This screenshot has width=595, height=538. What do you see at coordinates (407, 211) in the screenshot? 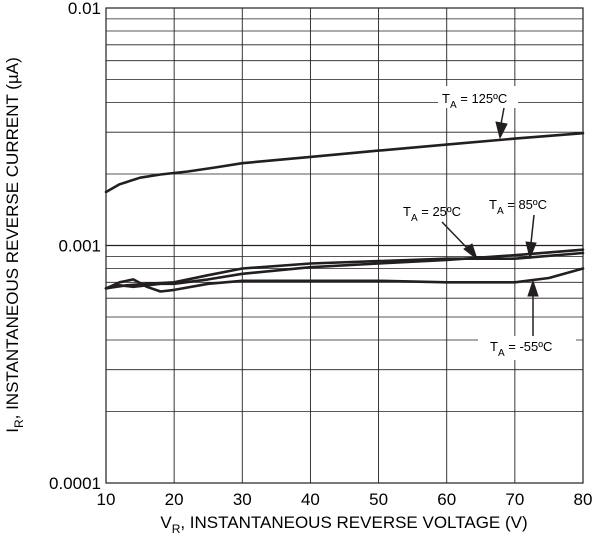
I see `annotation-25c-main: T` at bounding box center [407, 211].